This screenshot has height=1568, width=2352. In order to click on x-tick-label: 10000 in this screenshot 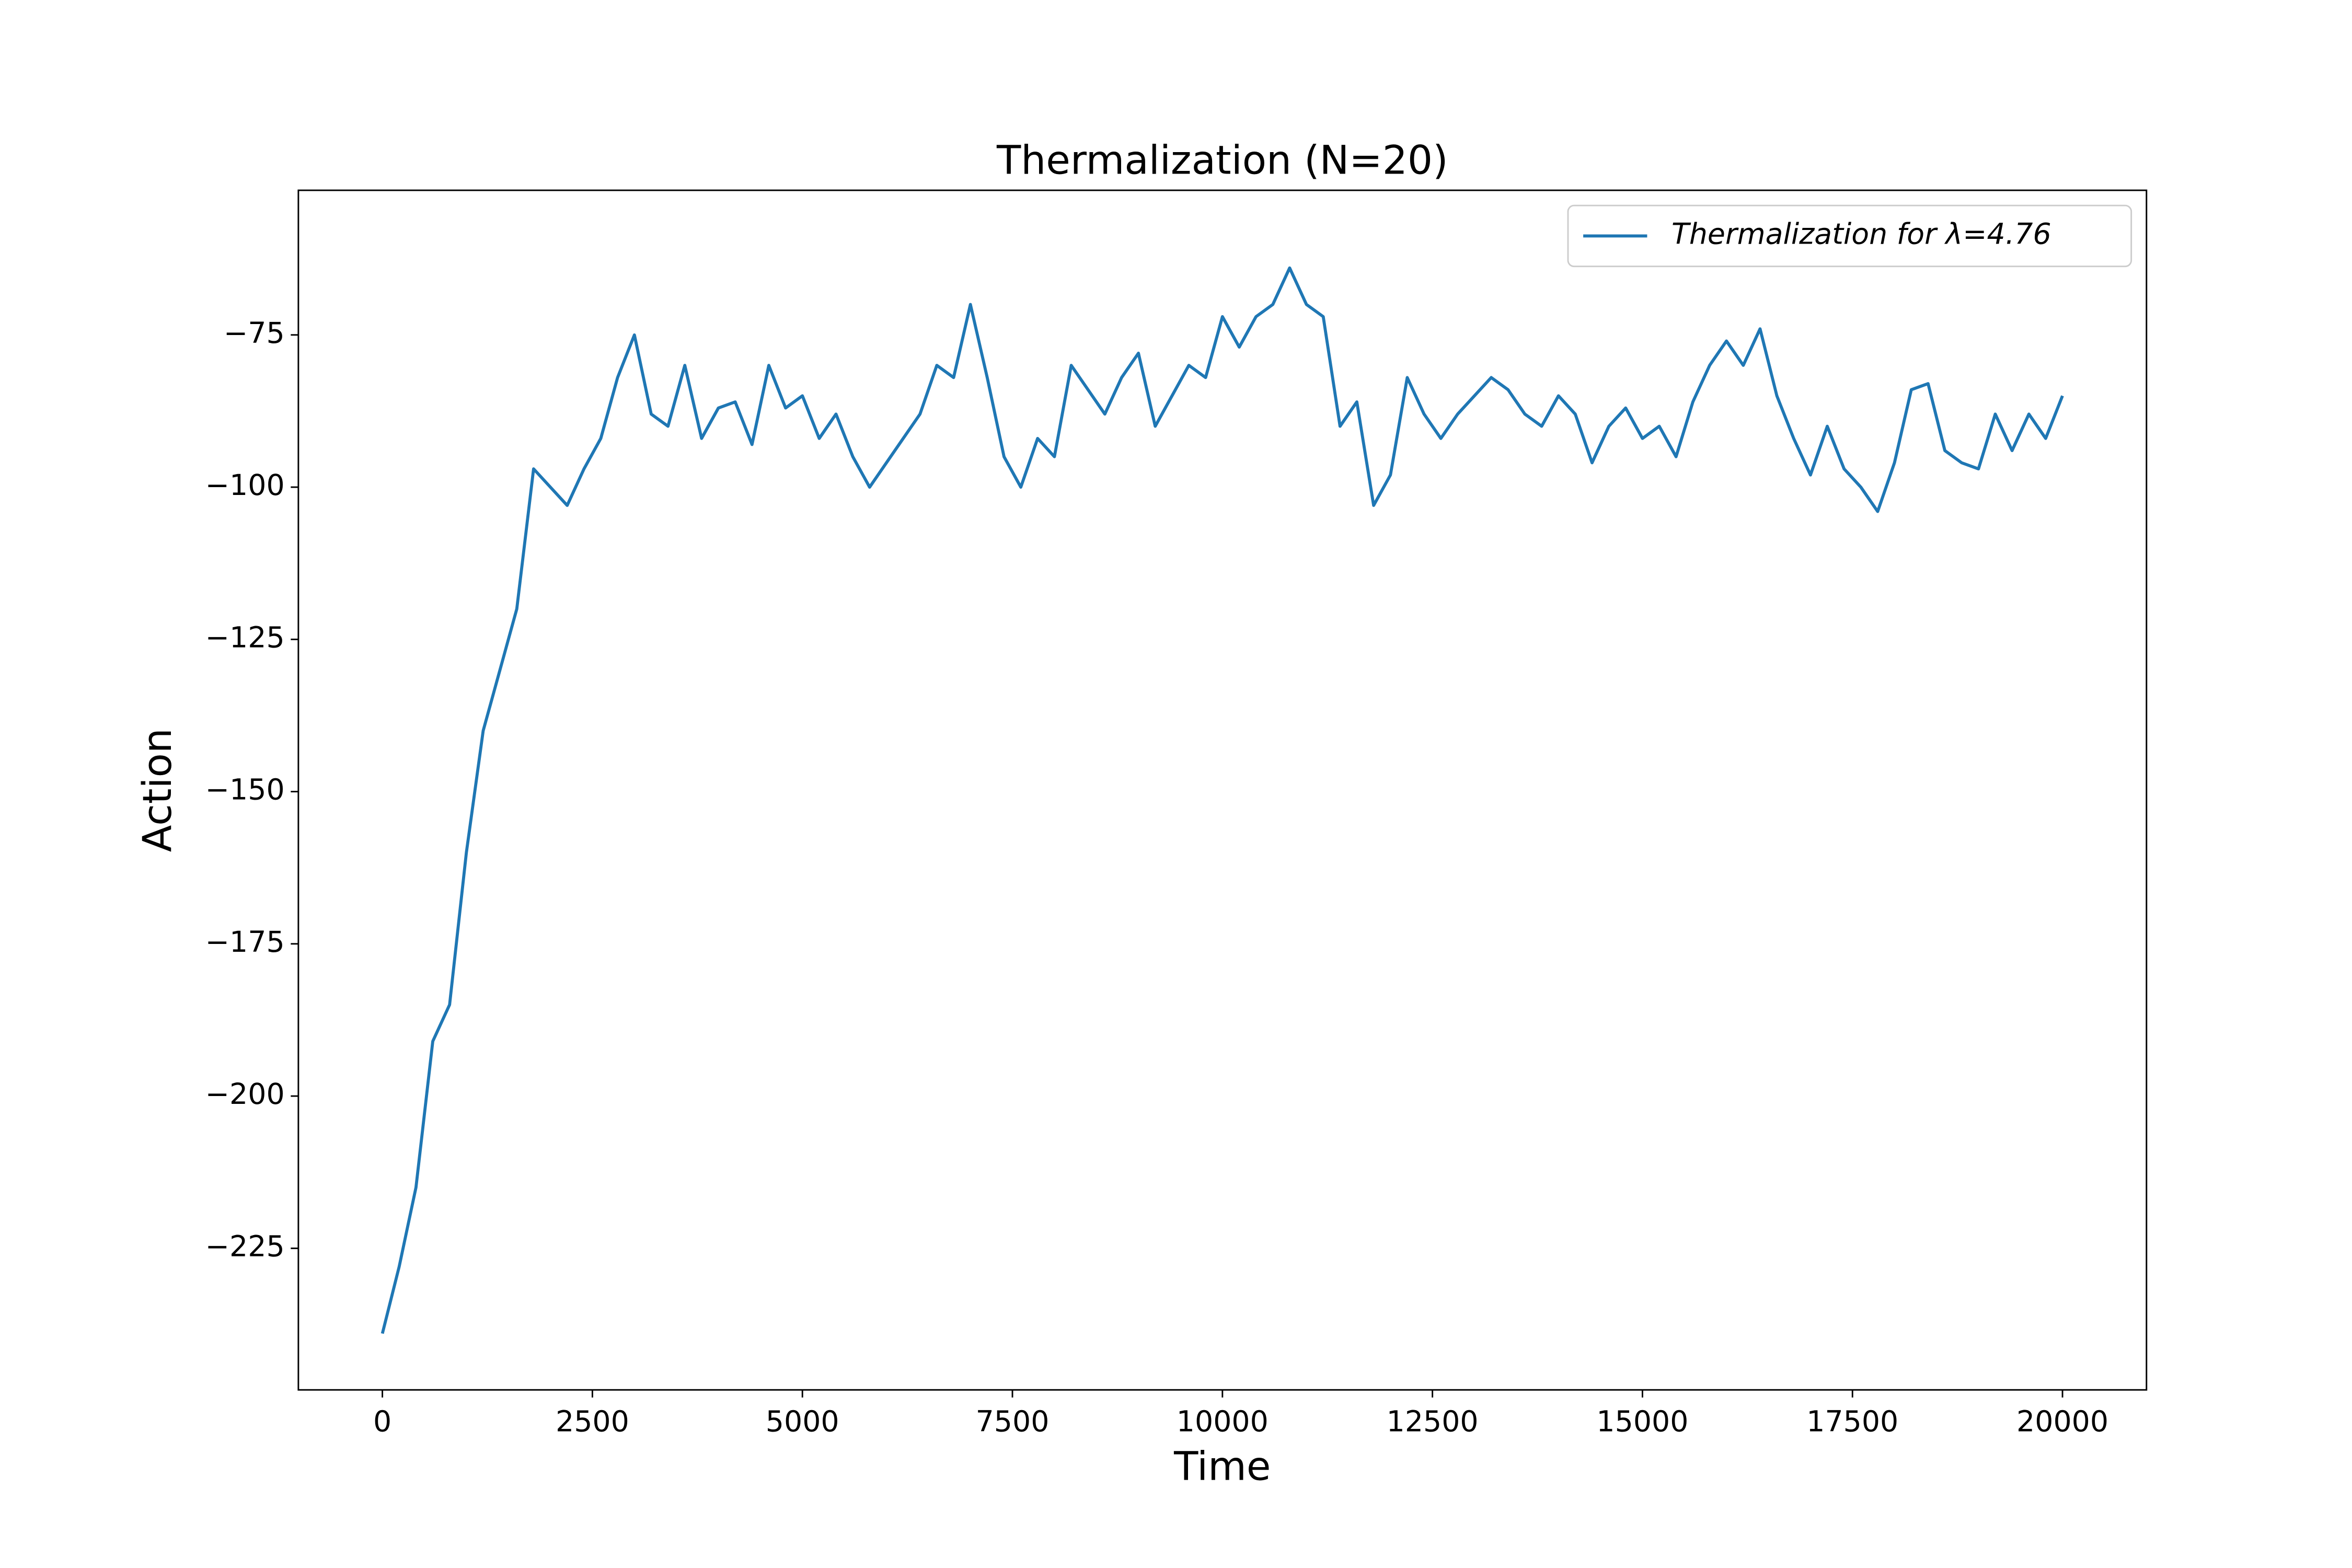, I will do `click(1223, 1421)`.